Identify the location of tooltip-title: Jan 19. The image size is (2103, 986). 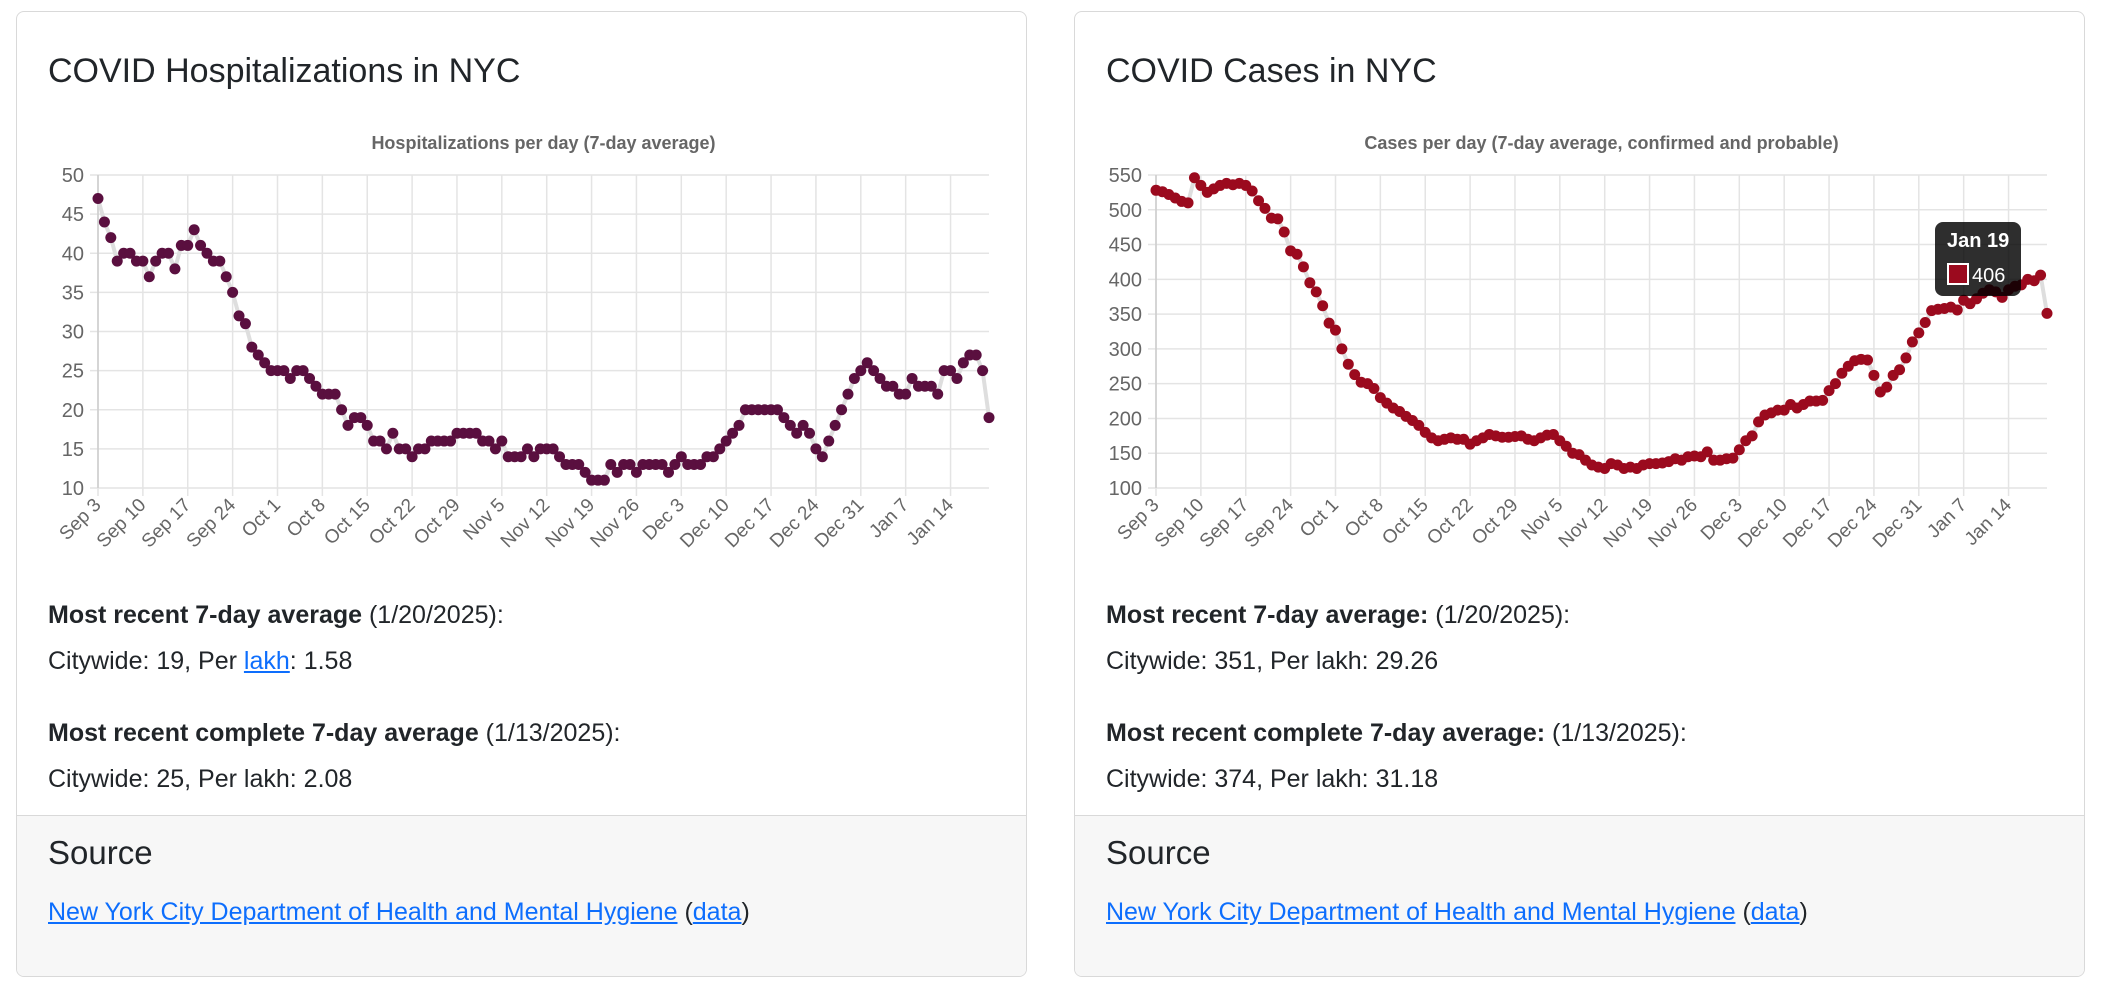
(1978, 241).